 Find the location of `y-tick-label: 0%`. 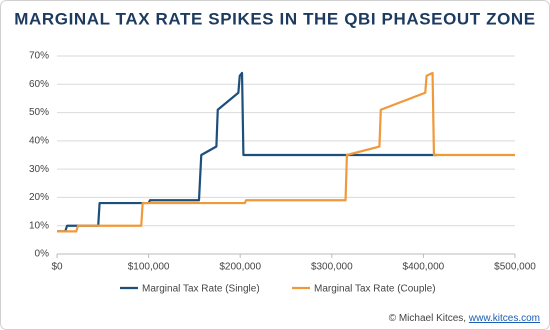

y-tick-label: 0% is located at coordinates (42, 254).